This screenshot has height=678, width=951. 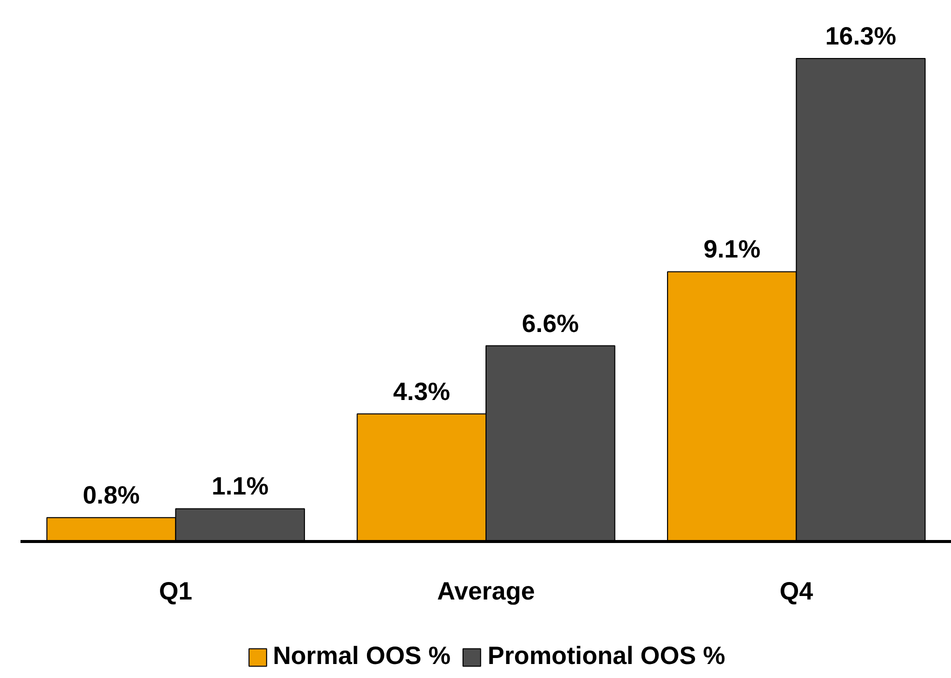 What do you see at coordinates (175, 591) in the screenshot?
I see `x-tick-label: Q1` at bounding box center [175, 591].